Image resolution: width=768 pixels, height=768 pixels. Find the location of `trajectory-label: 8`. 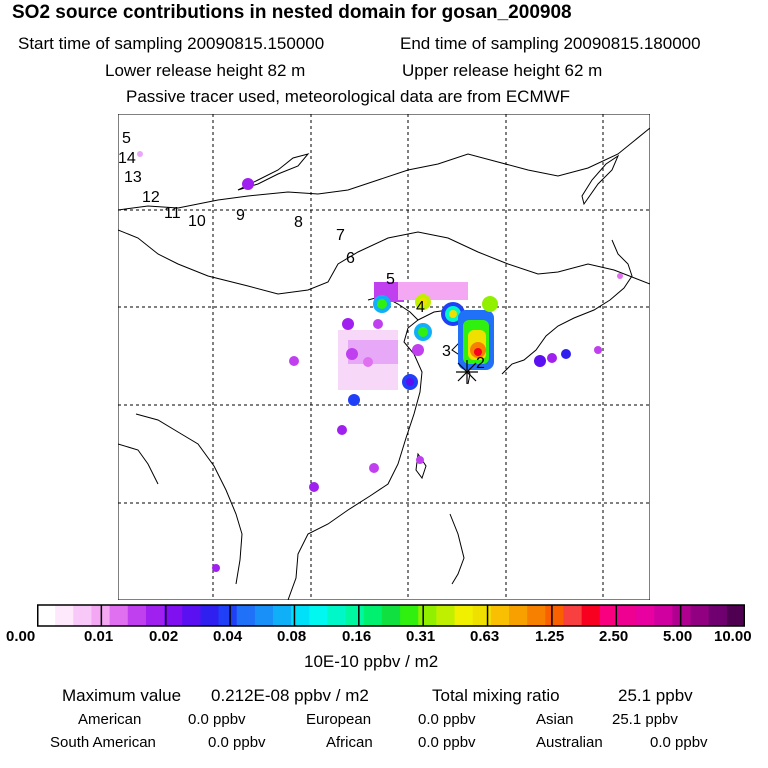

trajectory-label: 8 is located at coordinates (298, 222).